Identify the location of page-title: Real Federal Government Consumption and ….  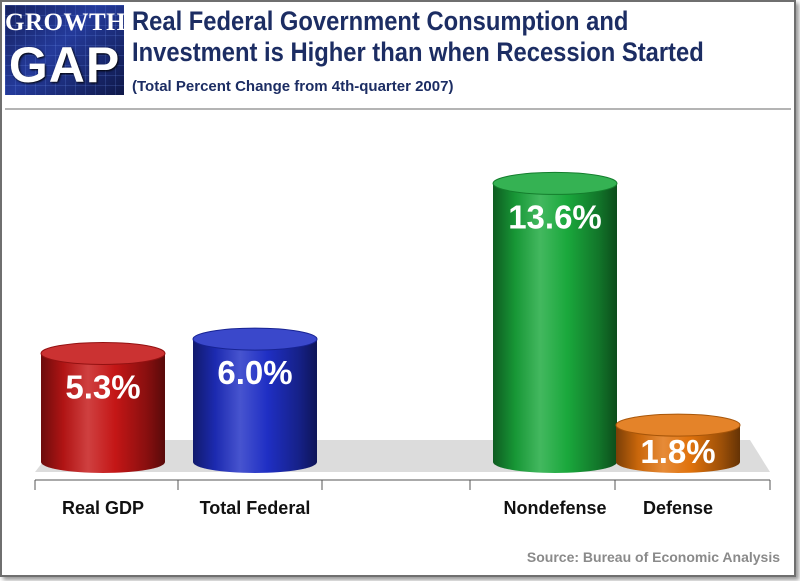
(418, 37).